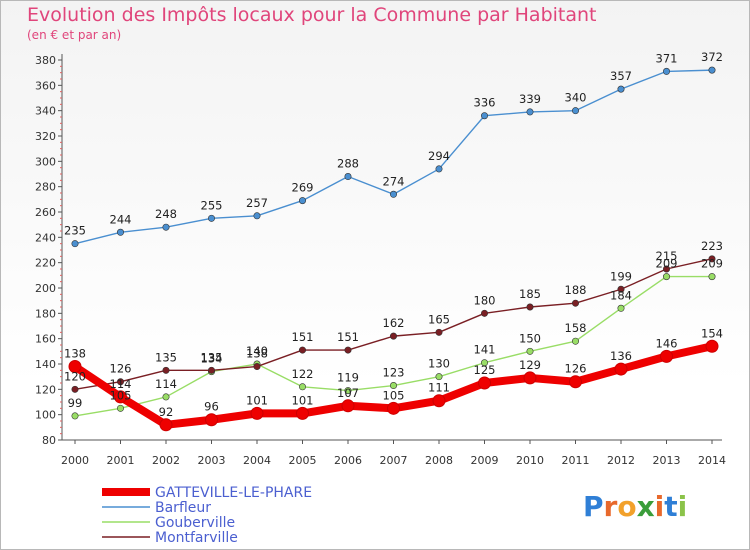 This screenshot has height=550, width=750. I want to click on x-tick-label: 2011, so click(576, 460).